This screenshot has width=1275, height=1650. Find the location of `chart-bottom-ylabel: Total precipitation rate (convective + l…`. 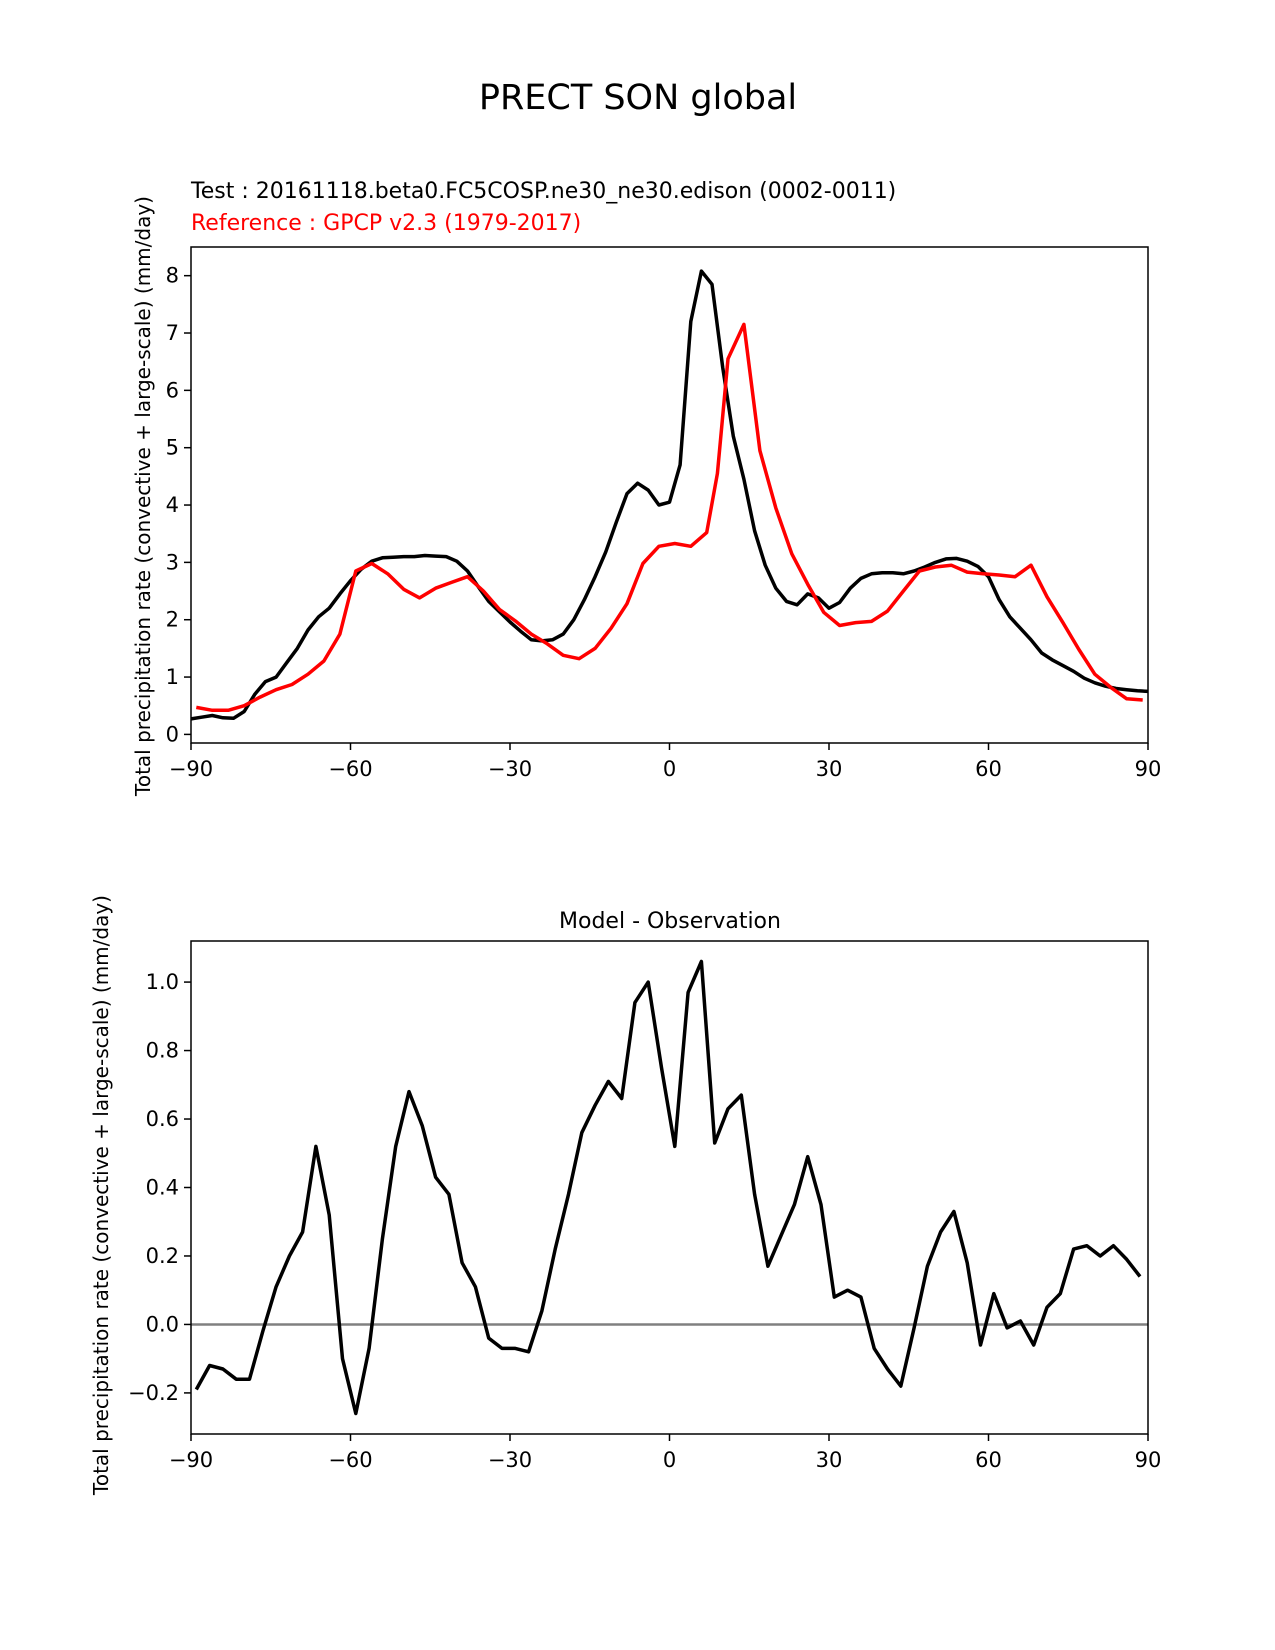

chart-bottom-ylabel: Total precipitation rate (convective + l… is located at coordinates (101, 1195).